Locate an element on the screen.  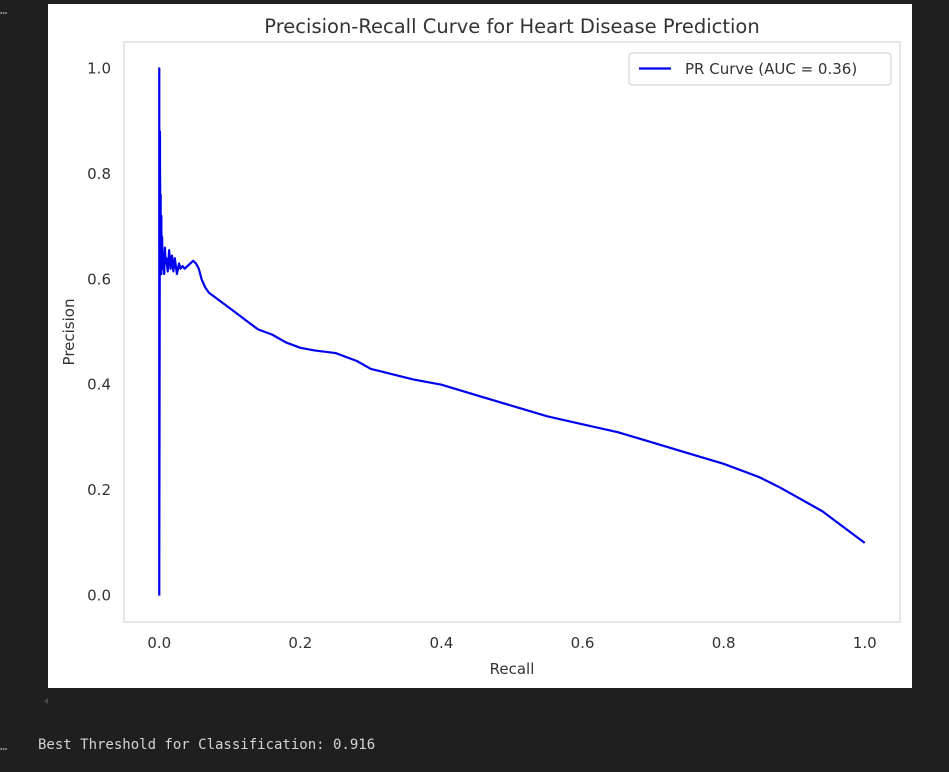
legend-box is located at coordinates (760, 69).